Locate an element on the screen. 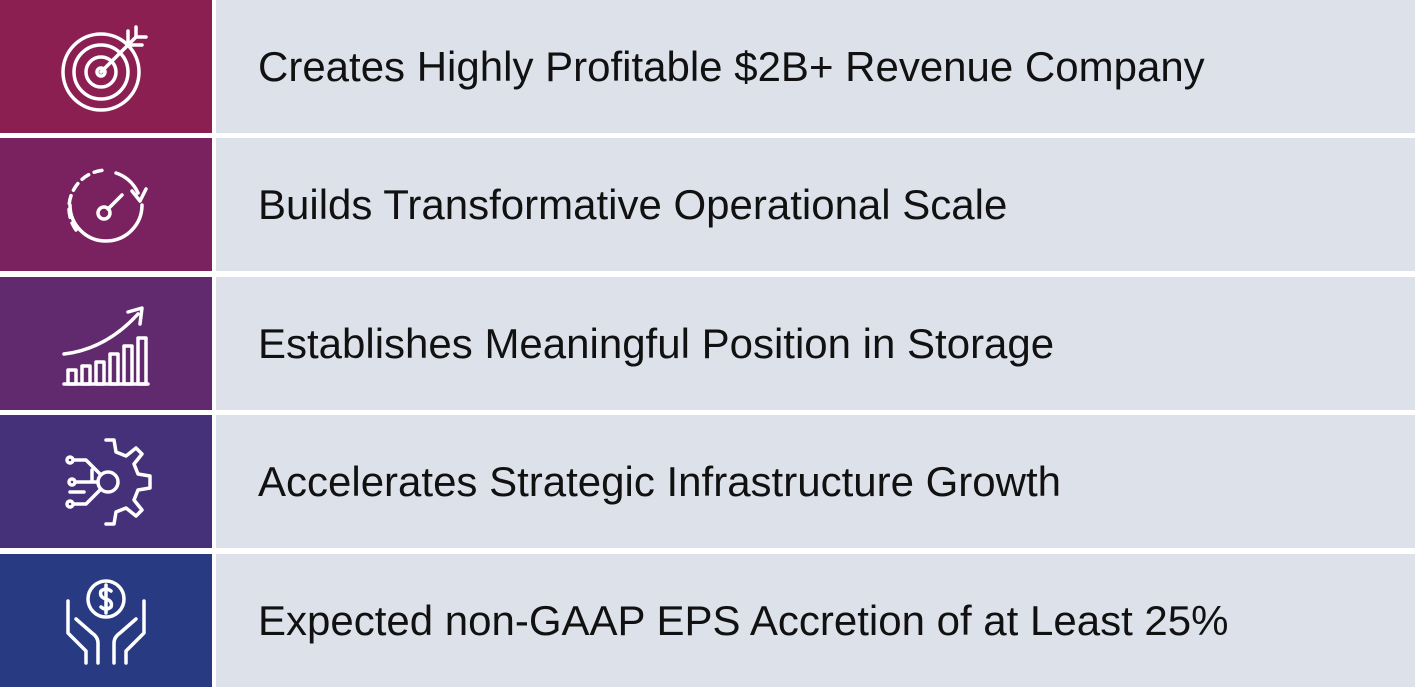 This screenshot has width=1415, height=687. growth-icon is located at coordinates (106, 345).